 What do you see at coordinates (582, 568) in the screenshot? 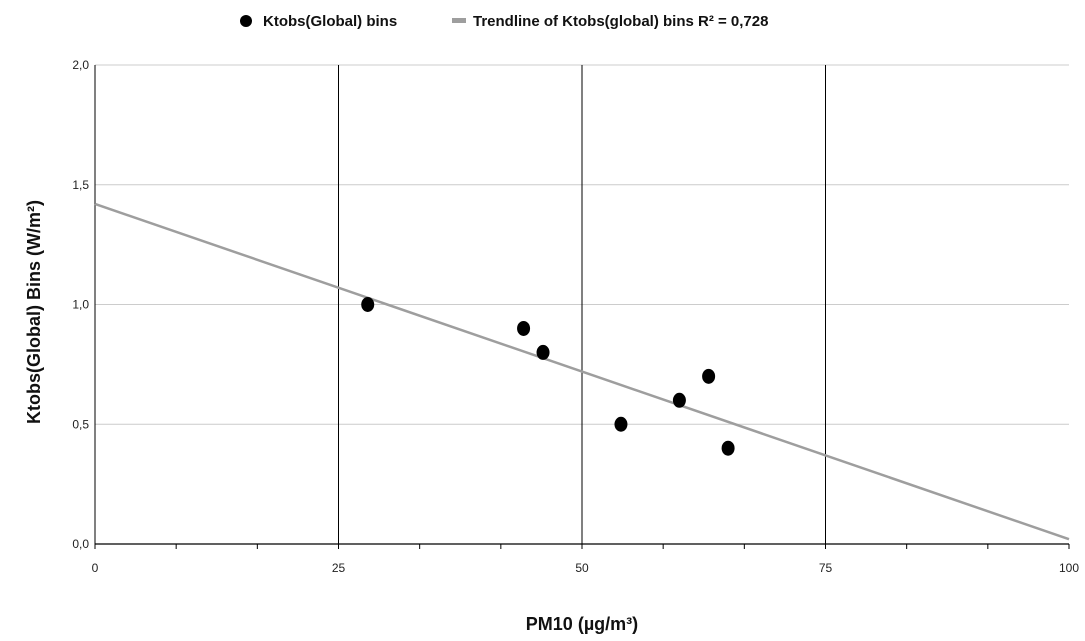
I see `x-tick-label: 50` at bounding box center [582, 568].